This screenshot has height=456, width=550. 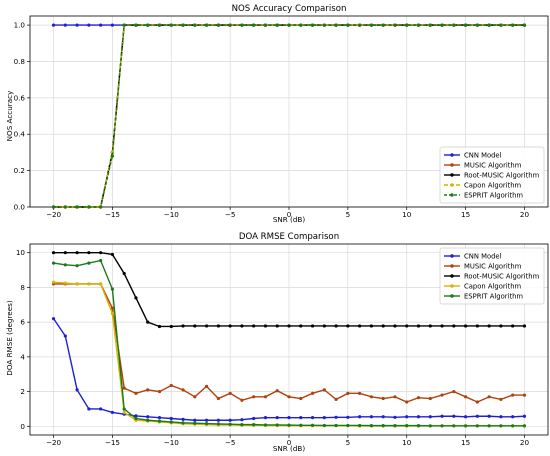 What do you see at coordinates (9, 115) in the screenshot?
I see `y-axis-label: NOS Accuracy` at bounding box center [9, 115].